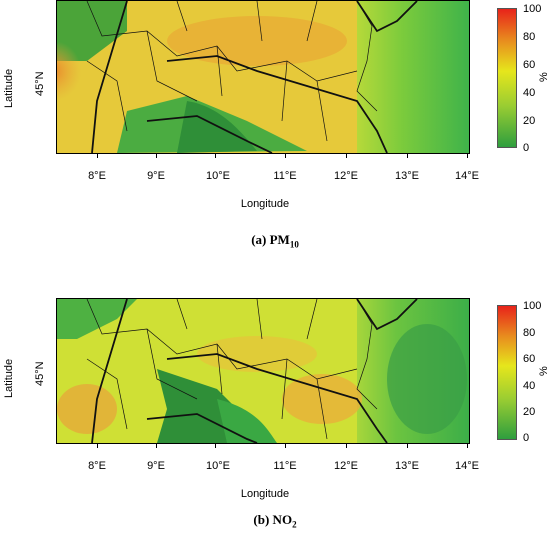 The width and height of the screenshot is (550, 535). Describe the element at coordinates (427, 379) in the screenshot. I see `sea-low-area` at that location.